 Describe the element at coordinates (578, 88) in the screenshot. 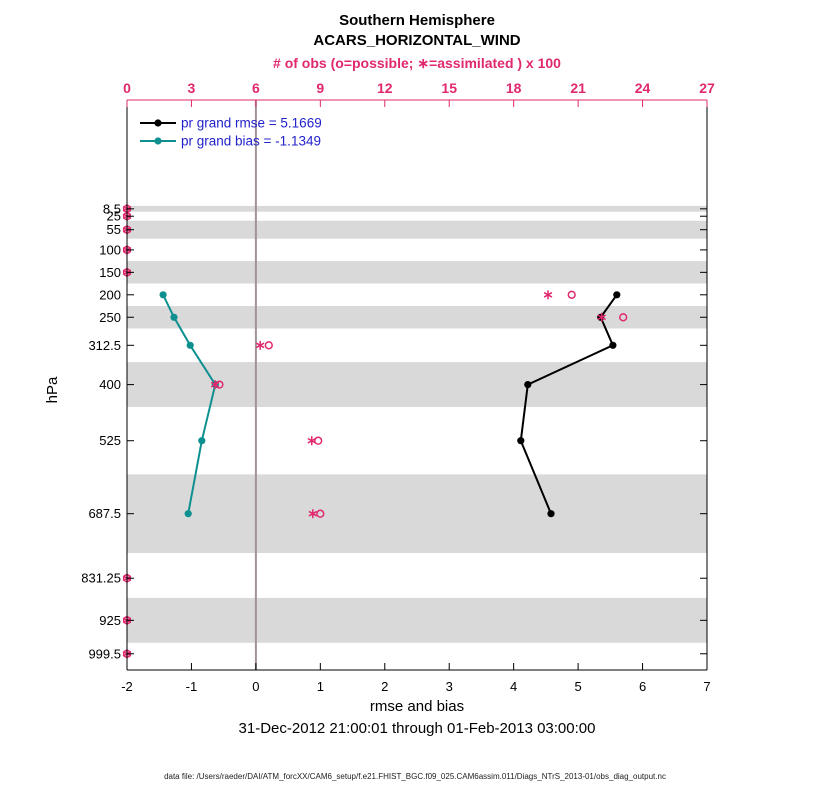

I see `top-tick-label: 21` at that location.